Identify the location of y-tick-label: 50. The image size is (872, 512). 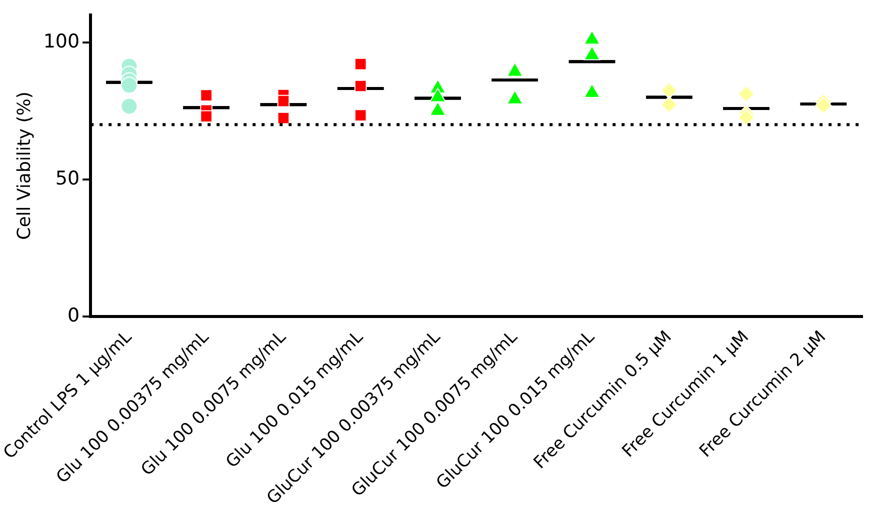
(67, 178).